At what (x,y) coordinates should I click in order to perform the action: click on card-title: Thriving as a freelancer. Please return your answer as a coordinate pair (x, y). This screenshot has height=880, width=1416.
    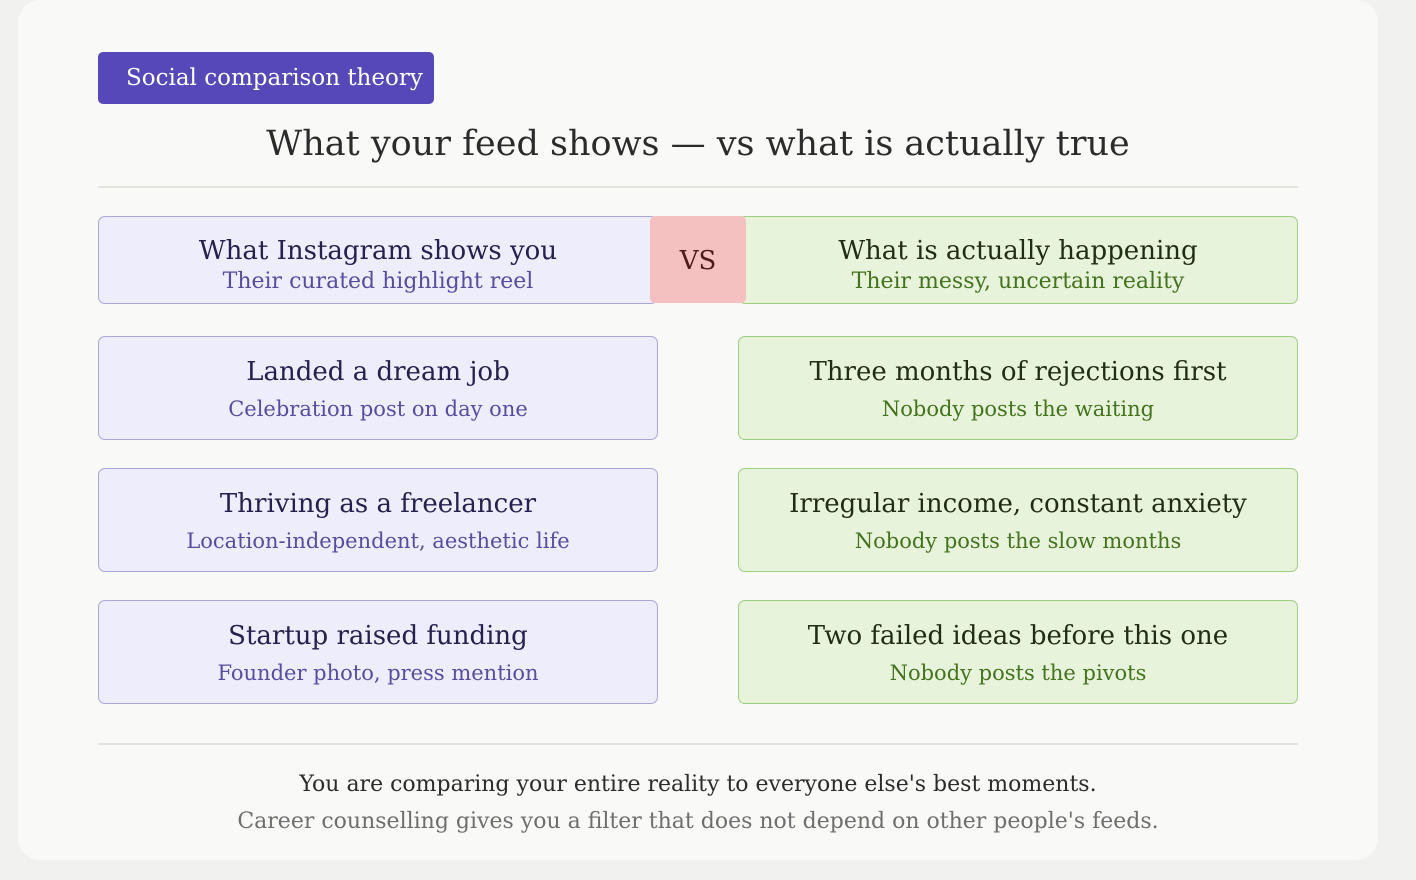
    Looking at the image, I should click on (378, 504).